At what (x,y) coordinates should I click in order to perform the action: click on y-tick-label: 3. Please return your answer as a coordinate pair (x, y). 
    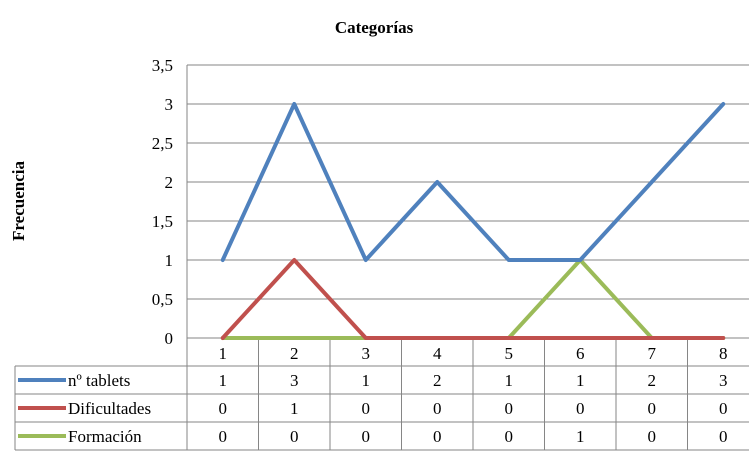
    Looking at the image, I should click on (169, 104).